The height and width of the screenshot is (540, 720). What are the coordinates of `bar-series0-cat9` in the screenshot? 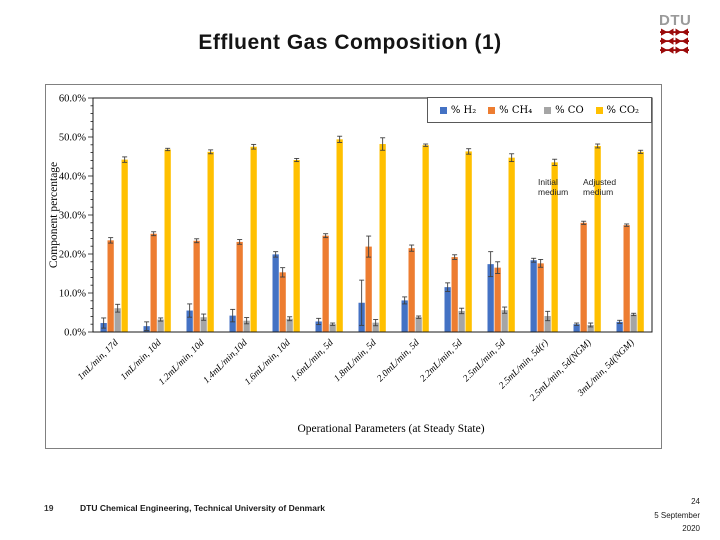 It's located at (490, 298).